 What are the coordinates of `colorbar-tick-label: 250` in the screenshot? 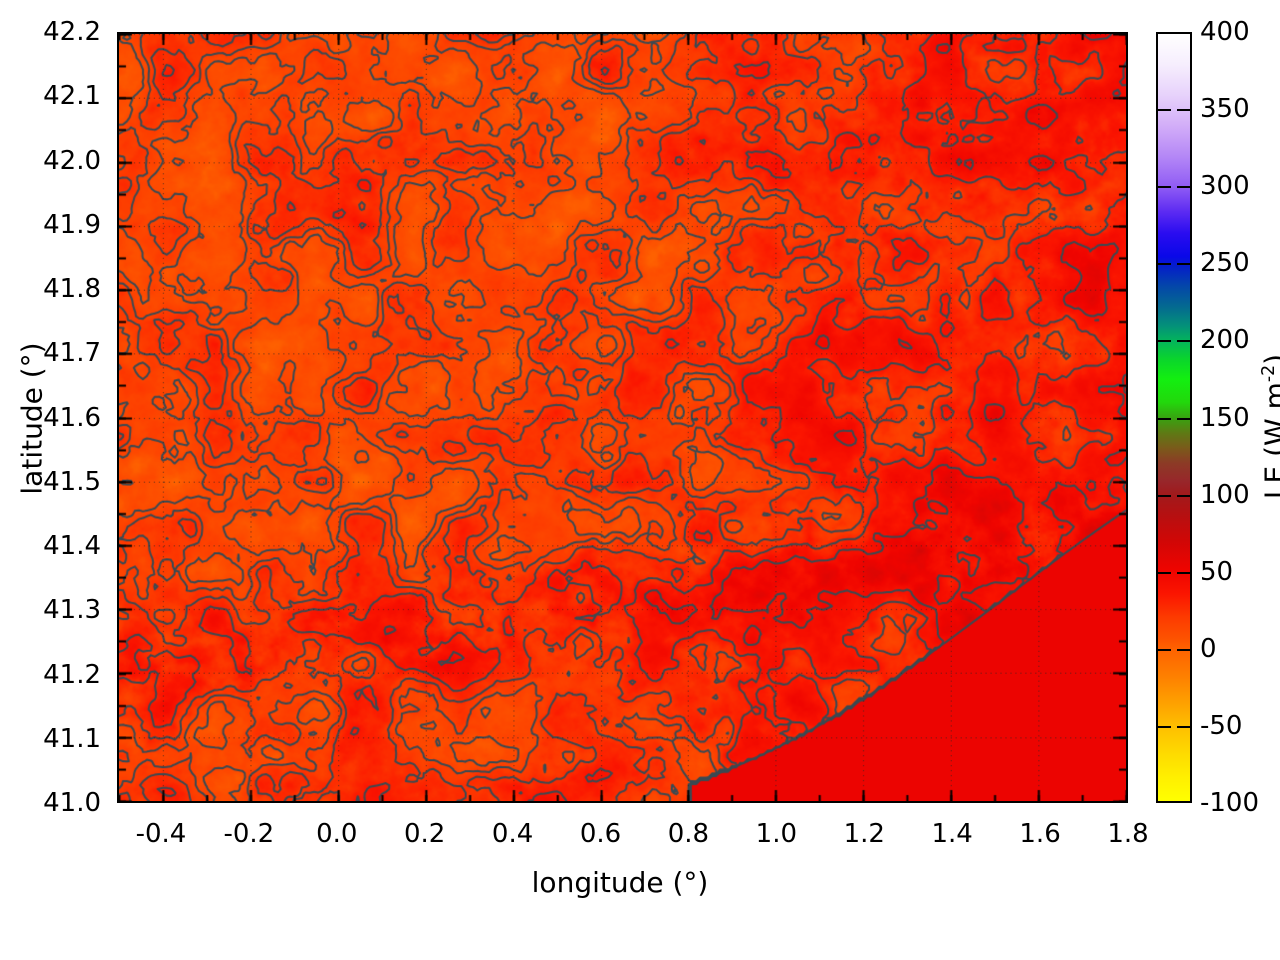 It's located at (1225, 263).